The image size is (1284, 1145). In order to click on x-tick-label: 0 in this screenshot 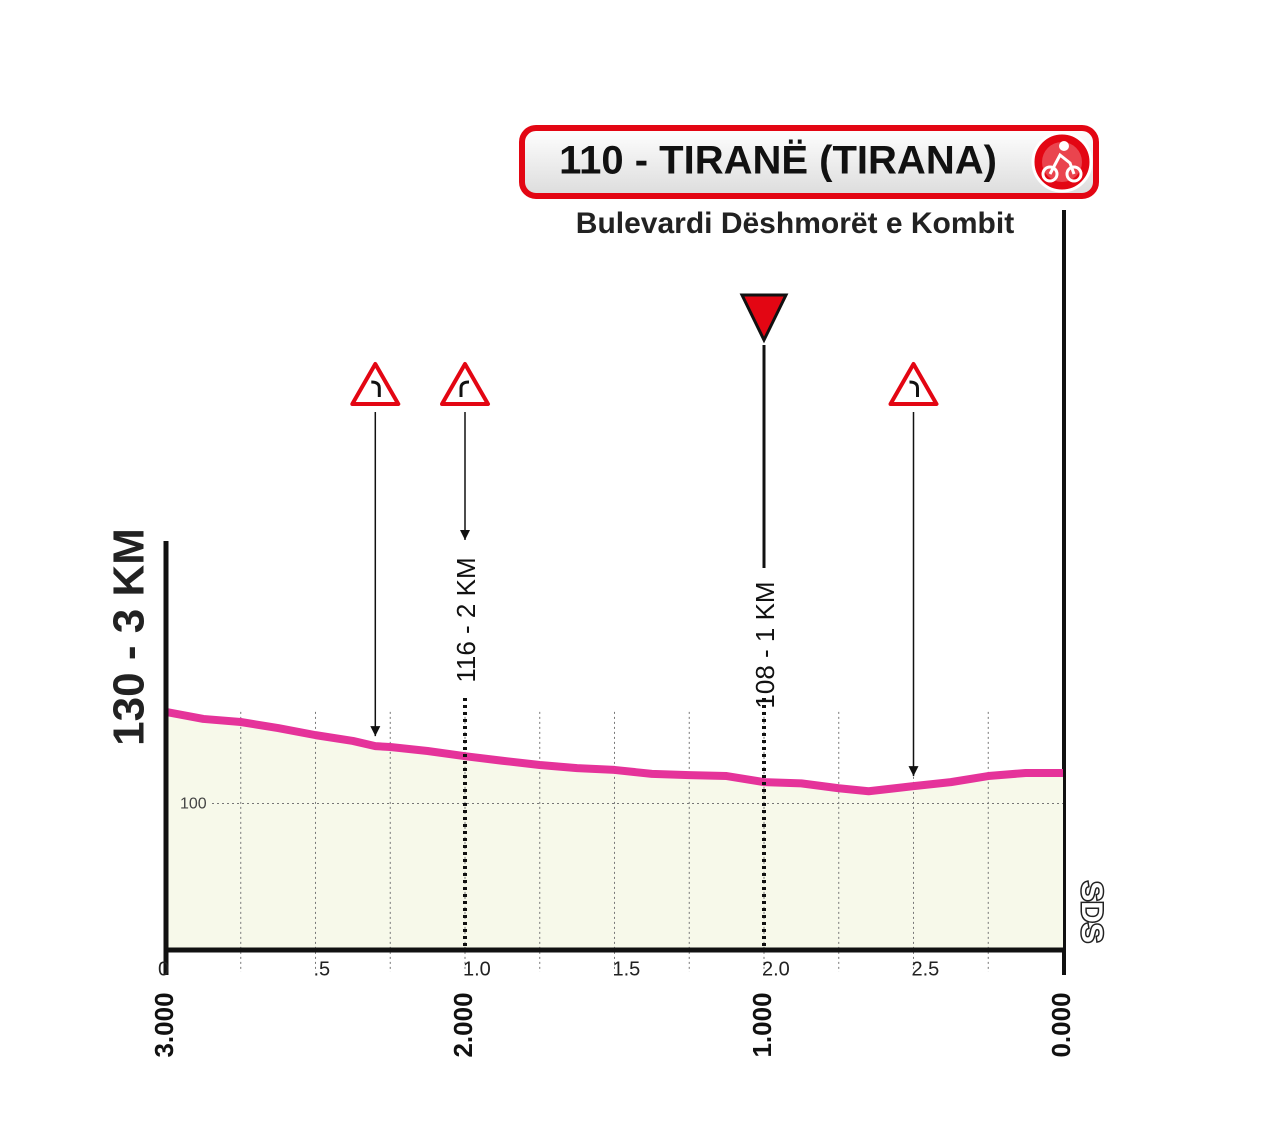, I will do `click(163, 969)`.